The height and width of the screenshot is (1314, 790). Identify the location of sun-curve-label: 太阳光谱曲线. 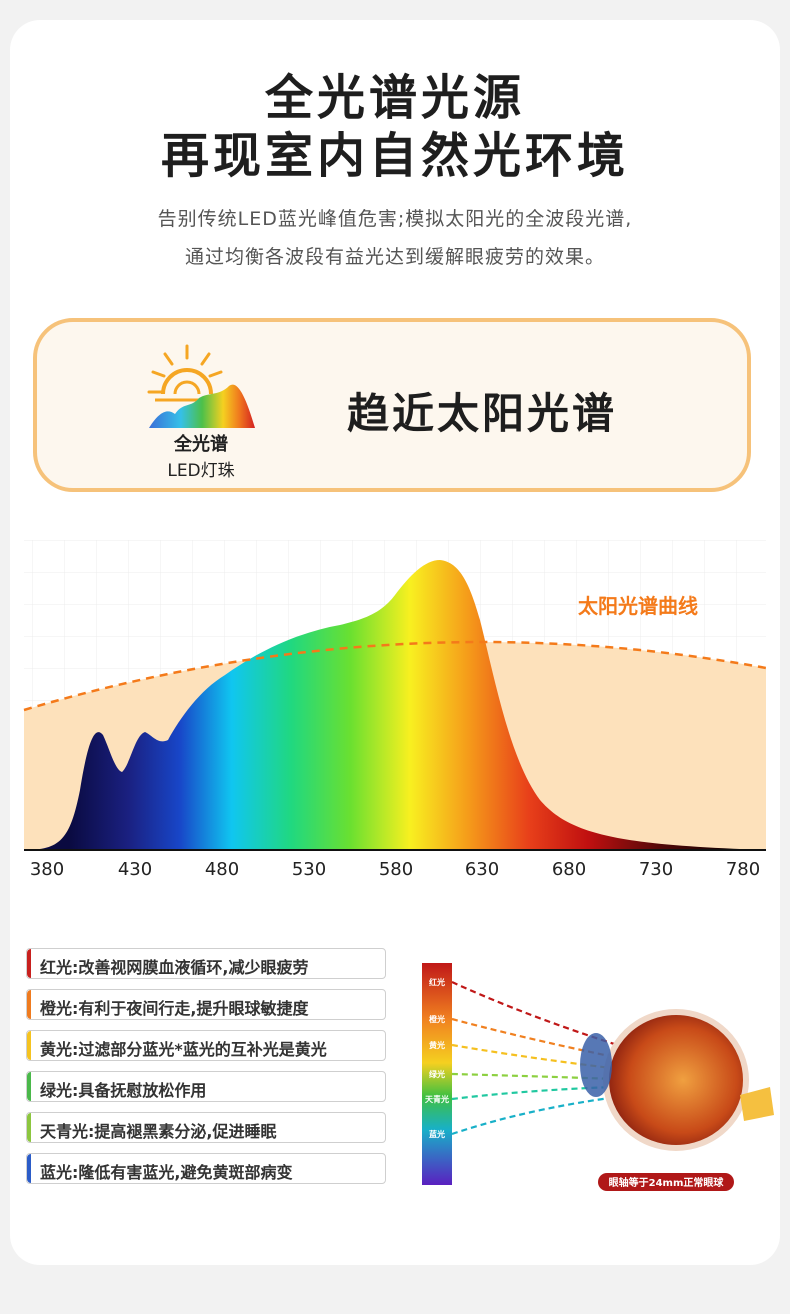
(638, 606).